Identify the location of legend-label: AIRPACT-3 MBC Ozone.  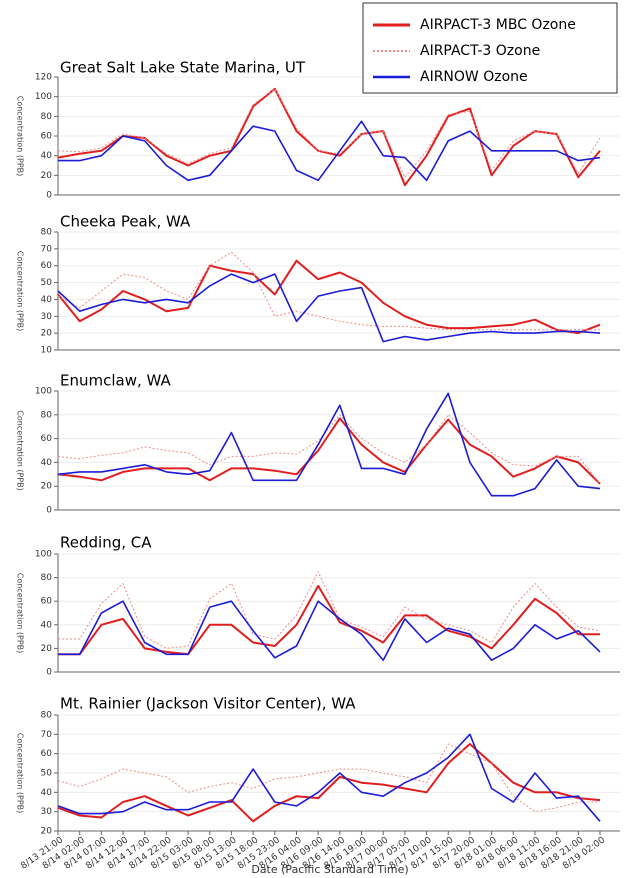
(498, 25).